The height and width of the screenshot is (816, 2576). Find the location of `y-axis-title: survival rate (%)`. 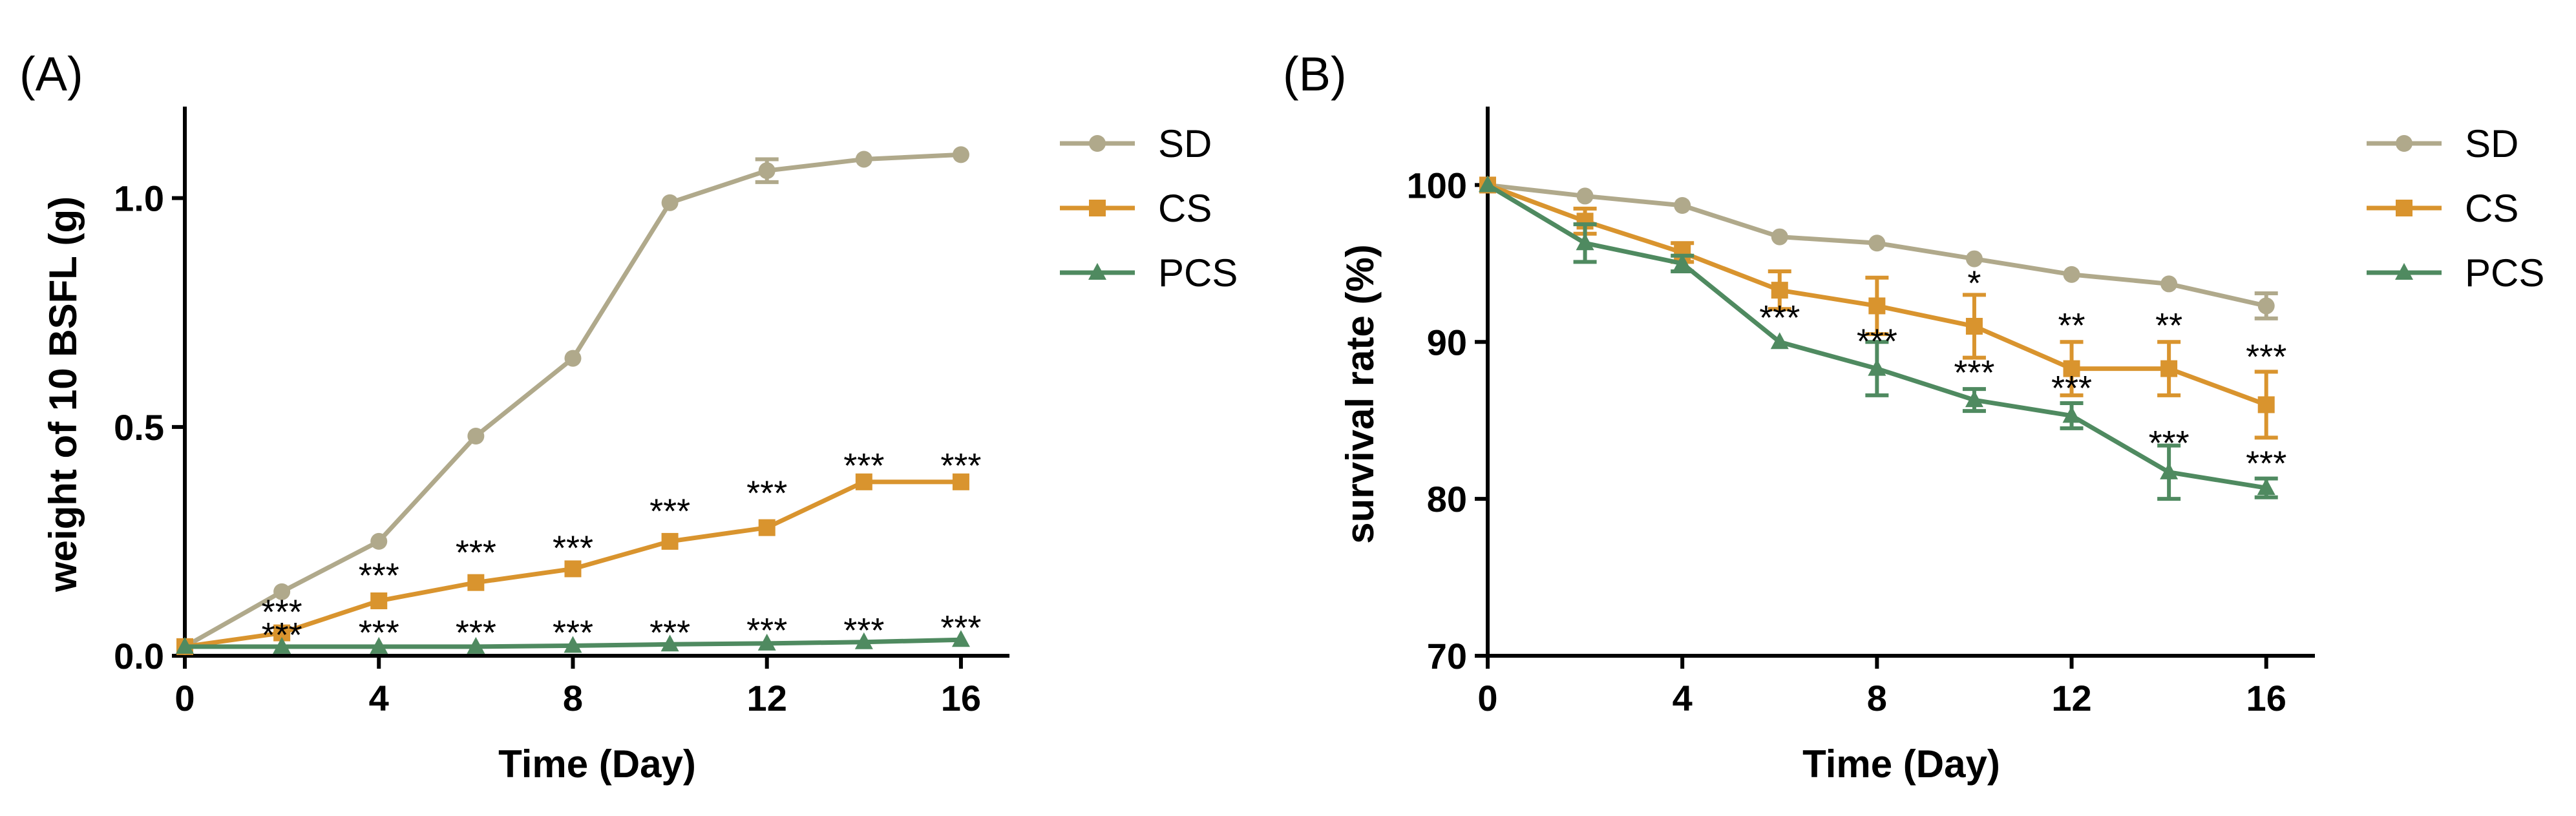

y-axis-title: survival rate (%) is located at coordinates (1360, 394).